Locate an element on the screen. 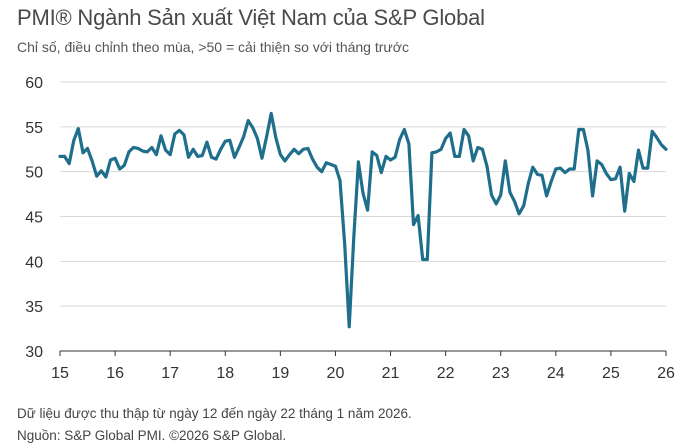  y-axis: 30 35 40 45 50 55 60 is located at coordinates (34, 218).